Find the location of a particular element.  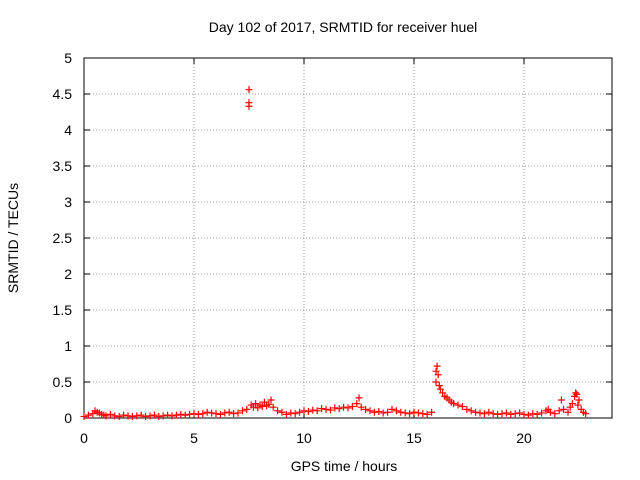

y-tick-label: 0.5 is located at coordinates (63, 382).